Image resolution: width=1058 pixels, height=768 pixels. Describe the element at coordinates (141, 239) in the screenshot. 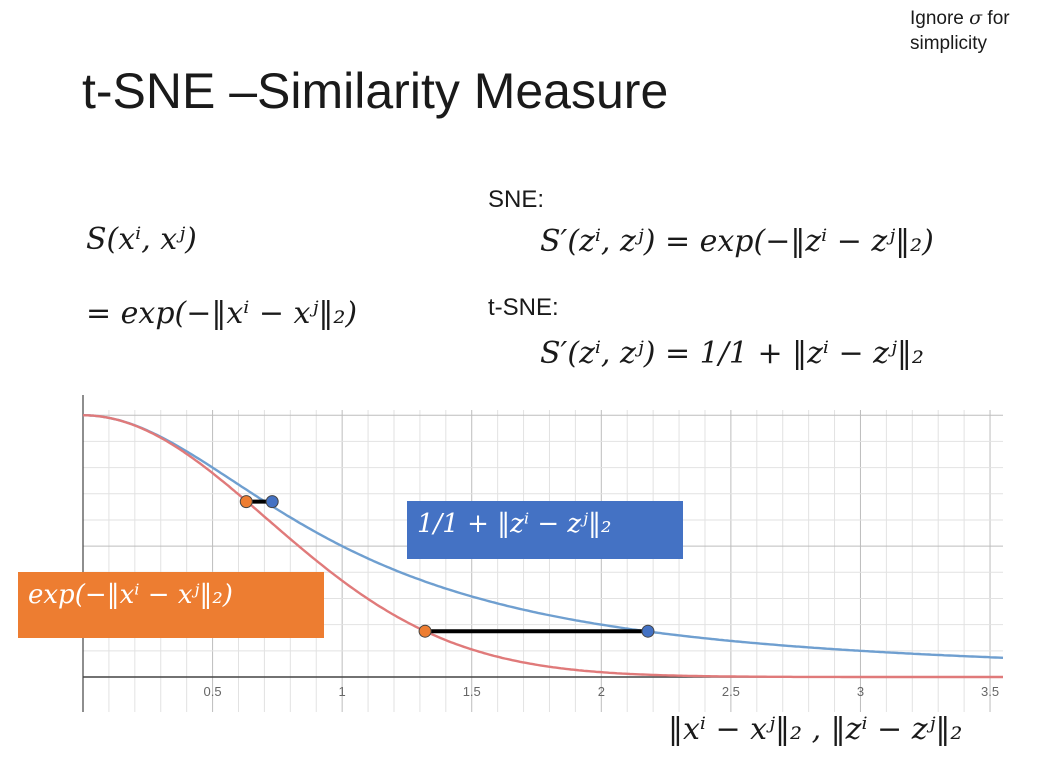

I see `similarity-lhs: S(xⁱ, xʲ)` at that location.